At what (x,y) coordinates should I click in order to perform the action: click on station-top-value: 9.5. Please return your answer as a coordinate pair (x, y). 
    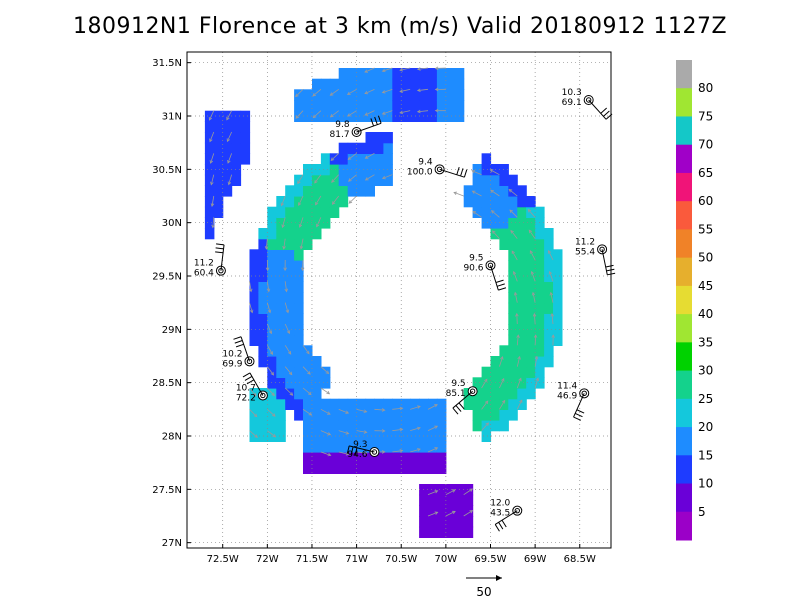
    Looking at the image, I should click on (458, 384).